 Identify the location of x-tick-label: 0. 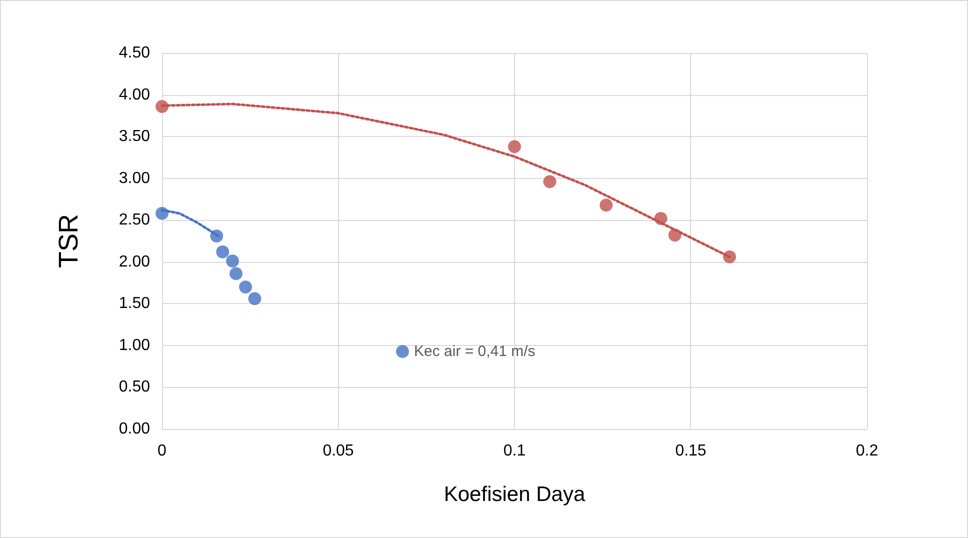
(162, 451).